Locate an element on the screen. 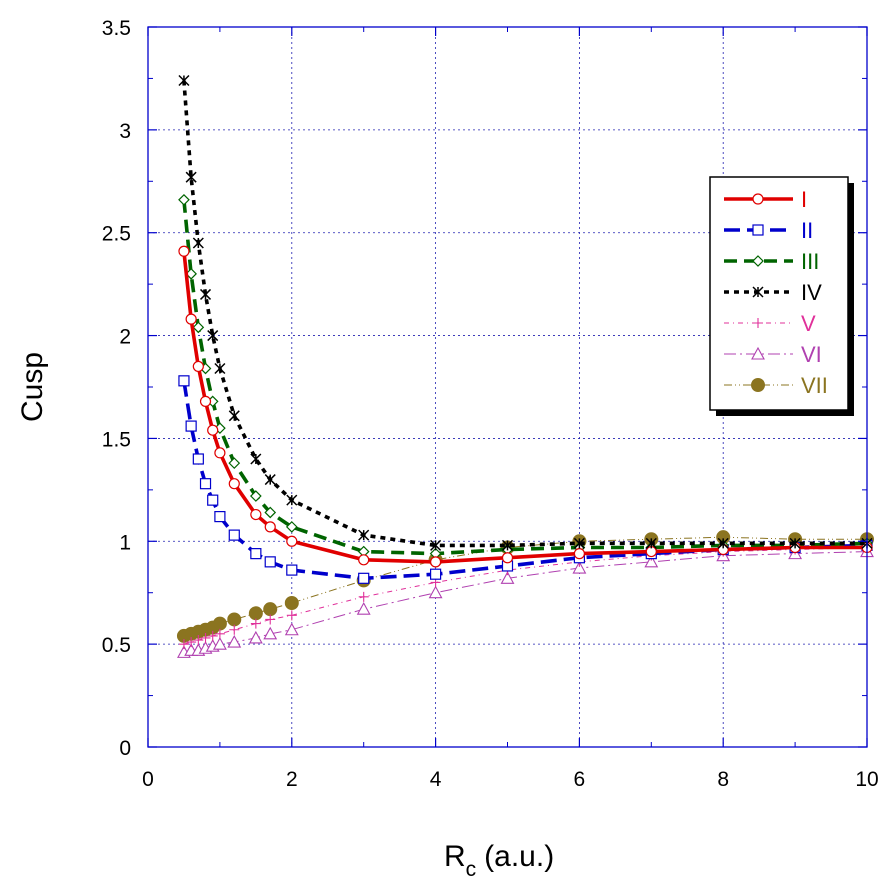  legend-entry-VII: VII is located at coordinates (776, 385).